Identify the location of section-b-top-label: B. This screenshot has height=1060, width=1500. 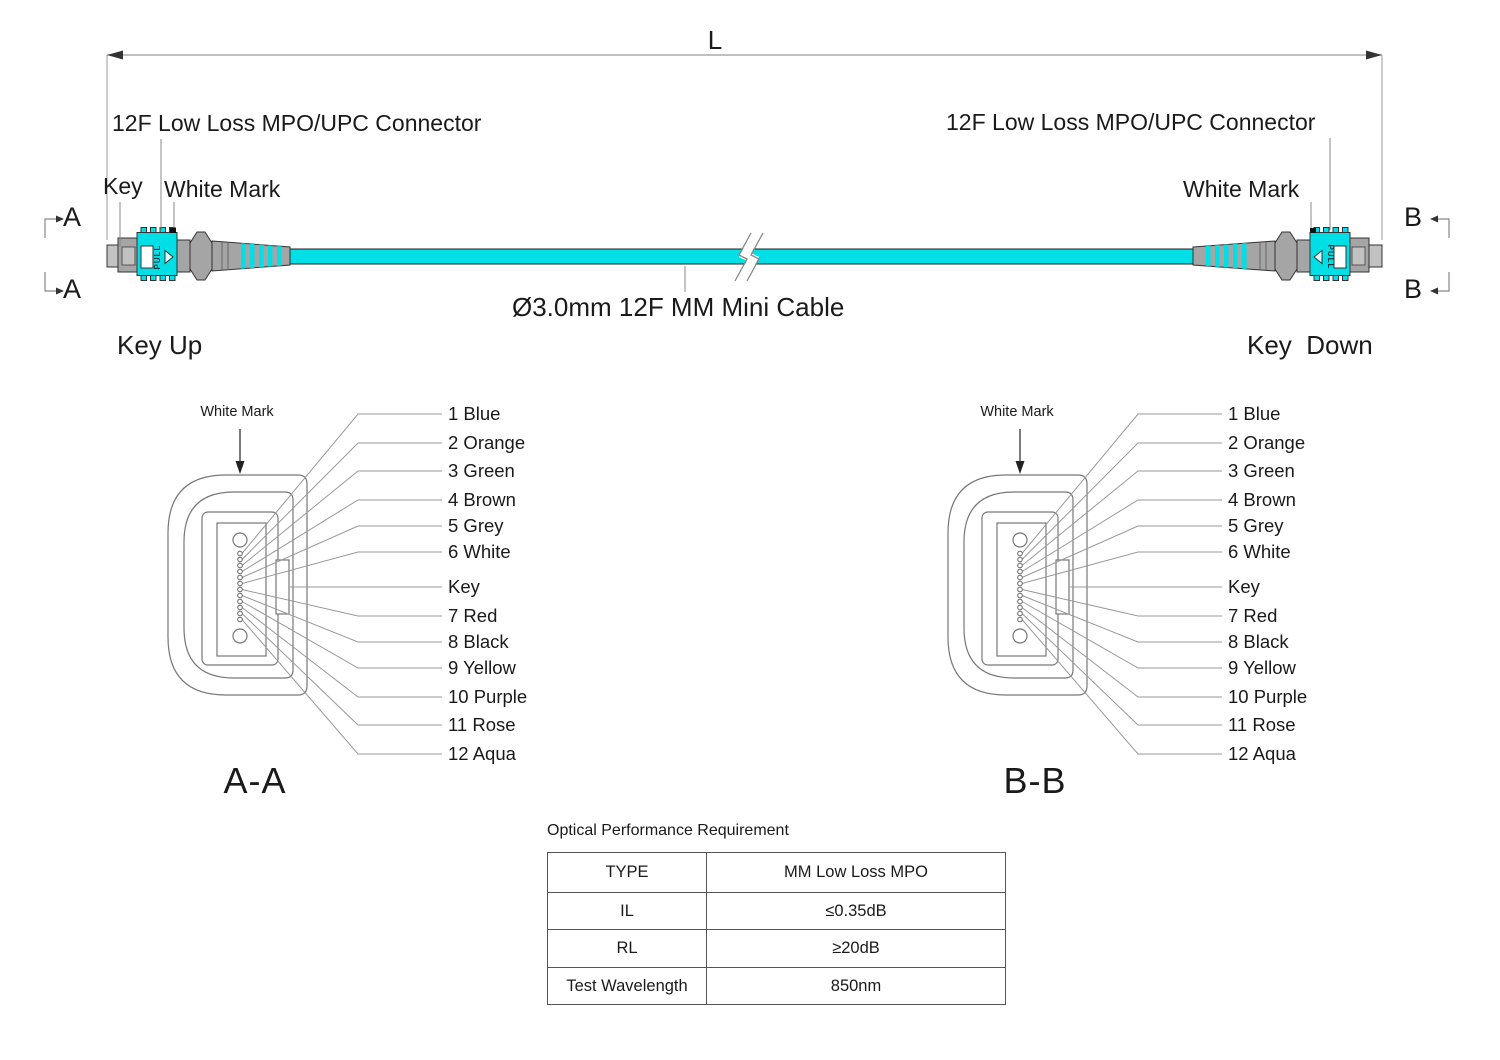
(1413, 217).